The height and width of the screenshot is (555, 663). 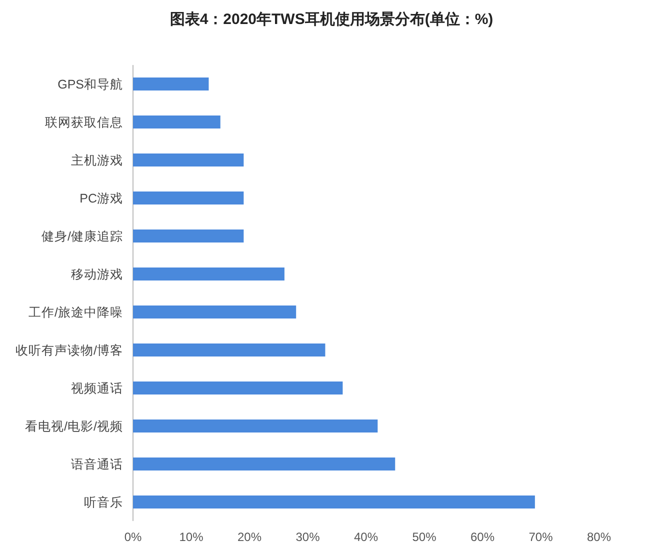 What do you see at coordinates (75, 313) in the screenshot?
I see `y-tick-label: 工作/旅途中降噪` at bounding box center [75, 313].